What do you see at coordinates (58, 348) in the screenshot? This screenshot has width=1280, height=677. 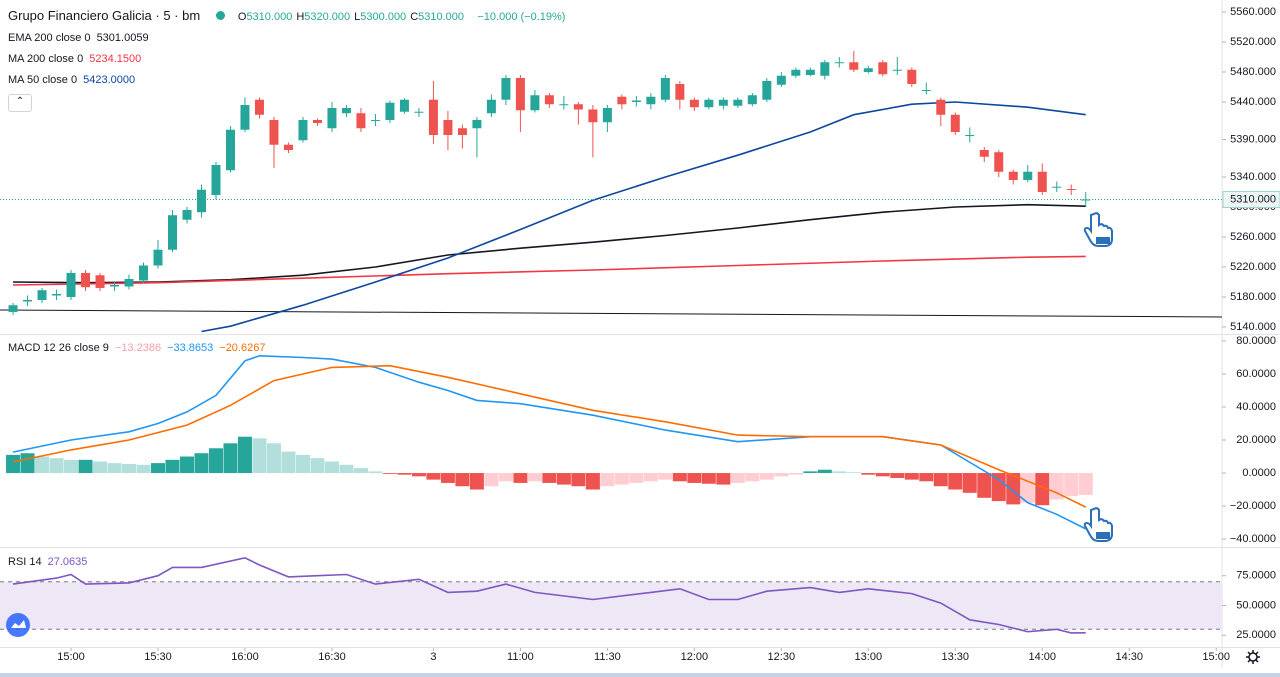 I see `legend-name: MACD 12 26 close 9` at bounding box center [58, 348].